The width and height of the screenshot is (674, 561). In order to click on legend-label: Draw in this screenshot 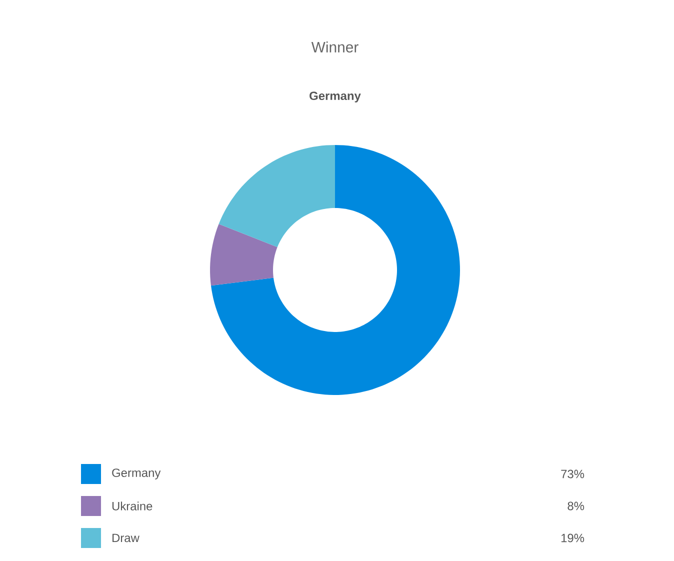, I will do `click(126, 538)`.